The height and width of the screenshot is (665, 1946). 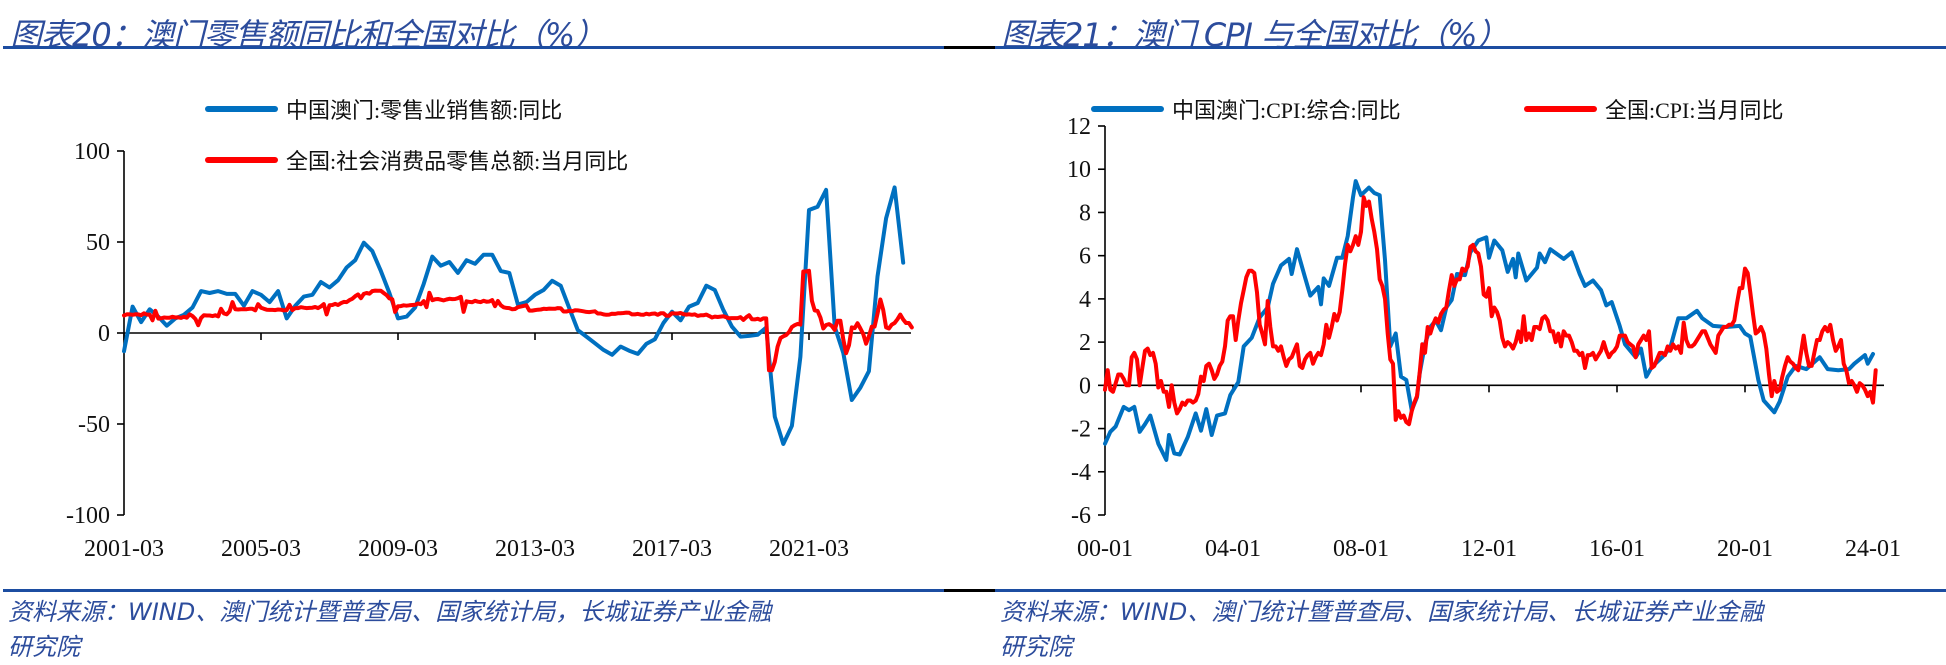 I want to click on y-tick-label: 8, so click(x=1085, y=213).